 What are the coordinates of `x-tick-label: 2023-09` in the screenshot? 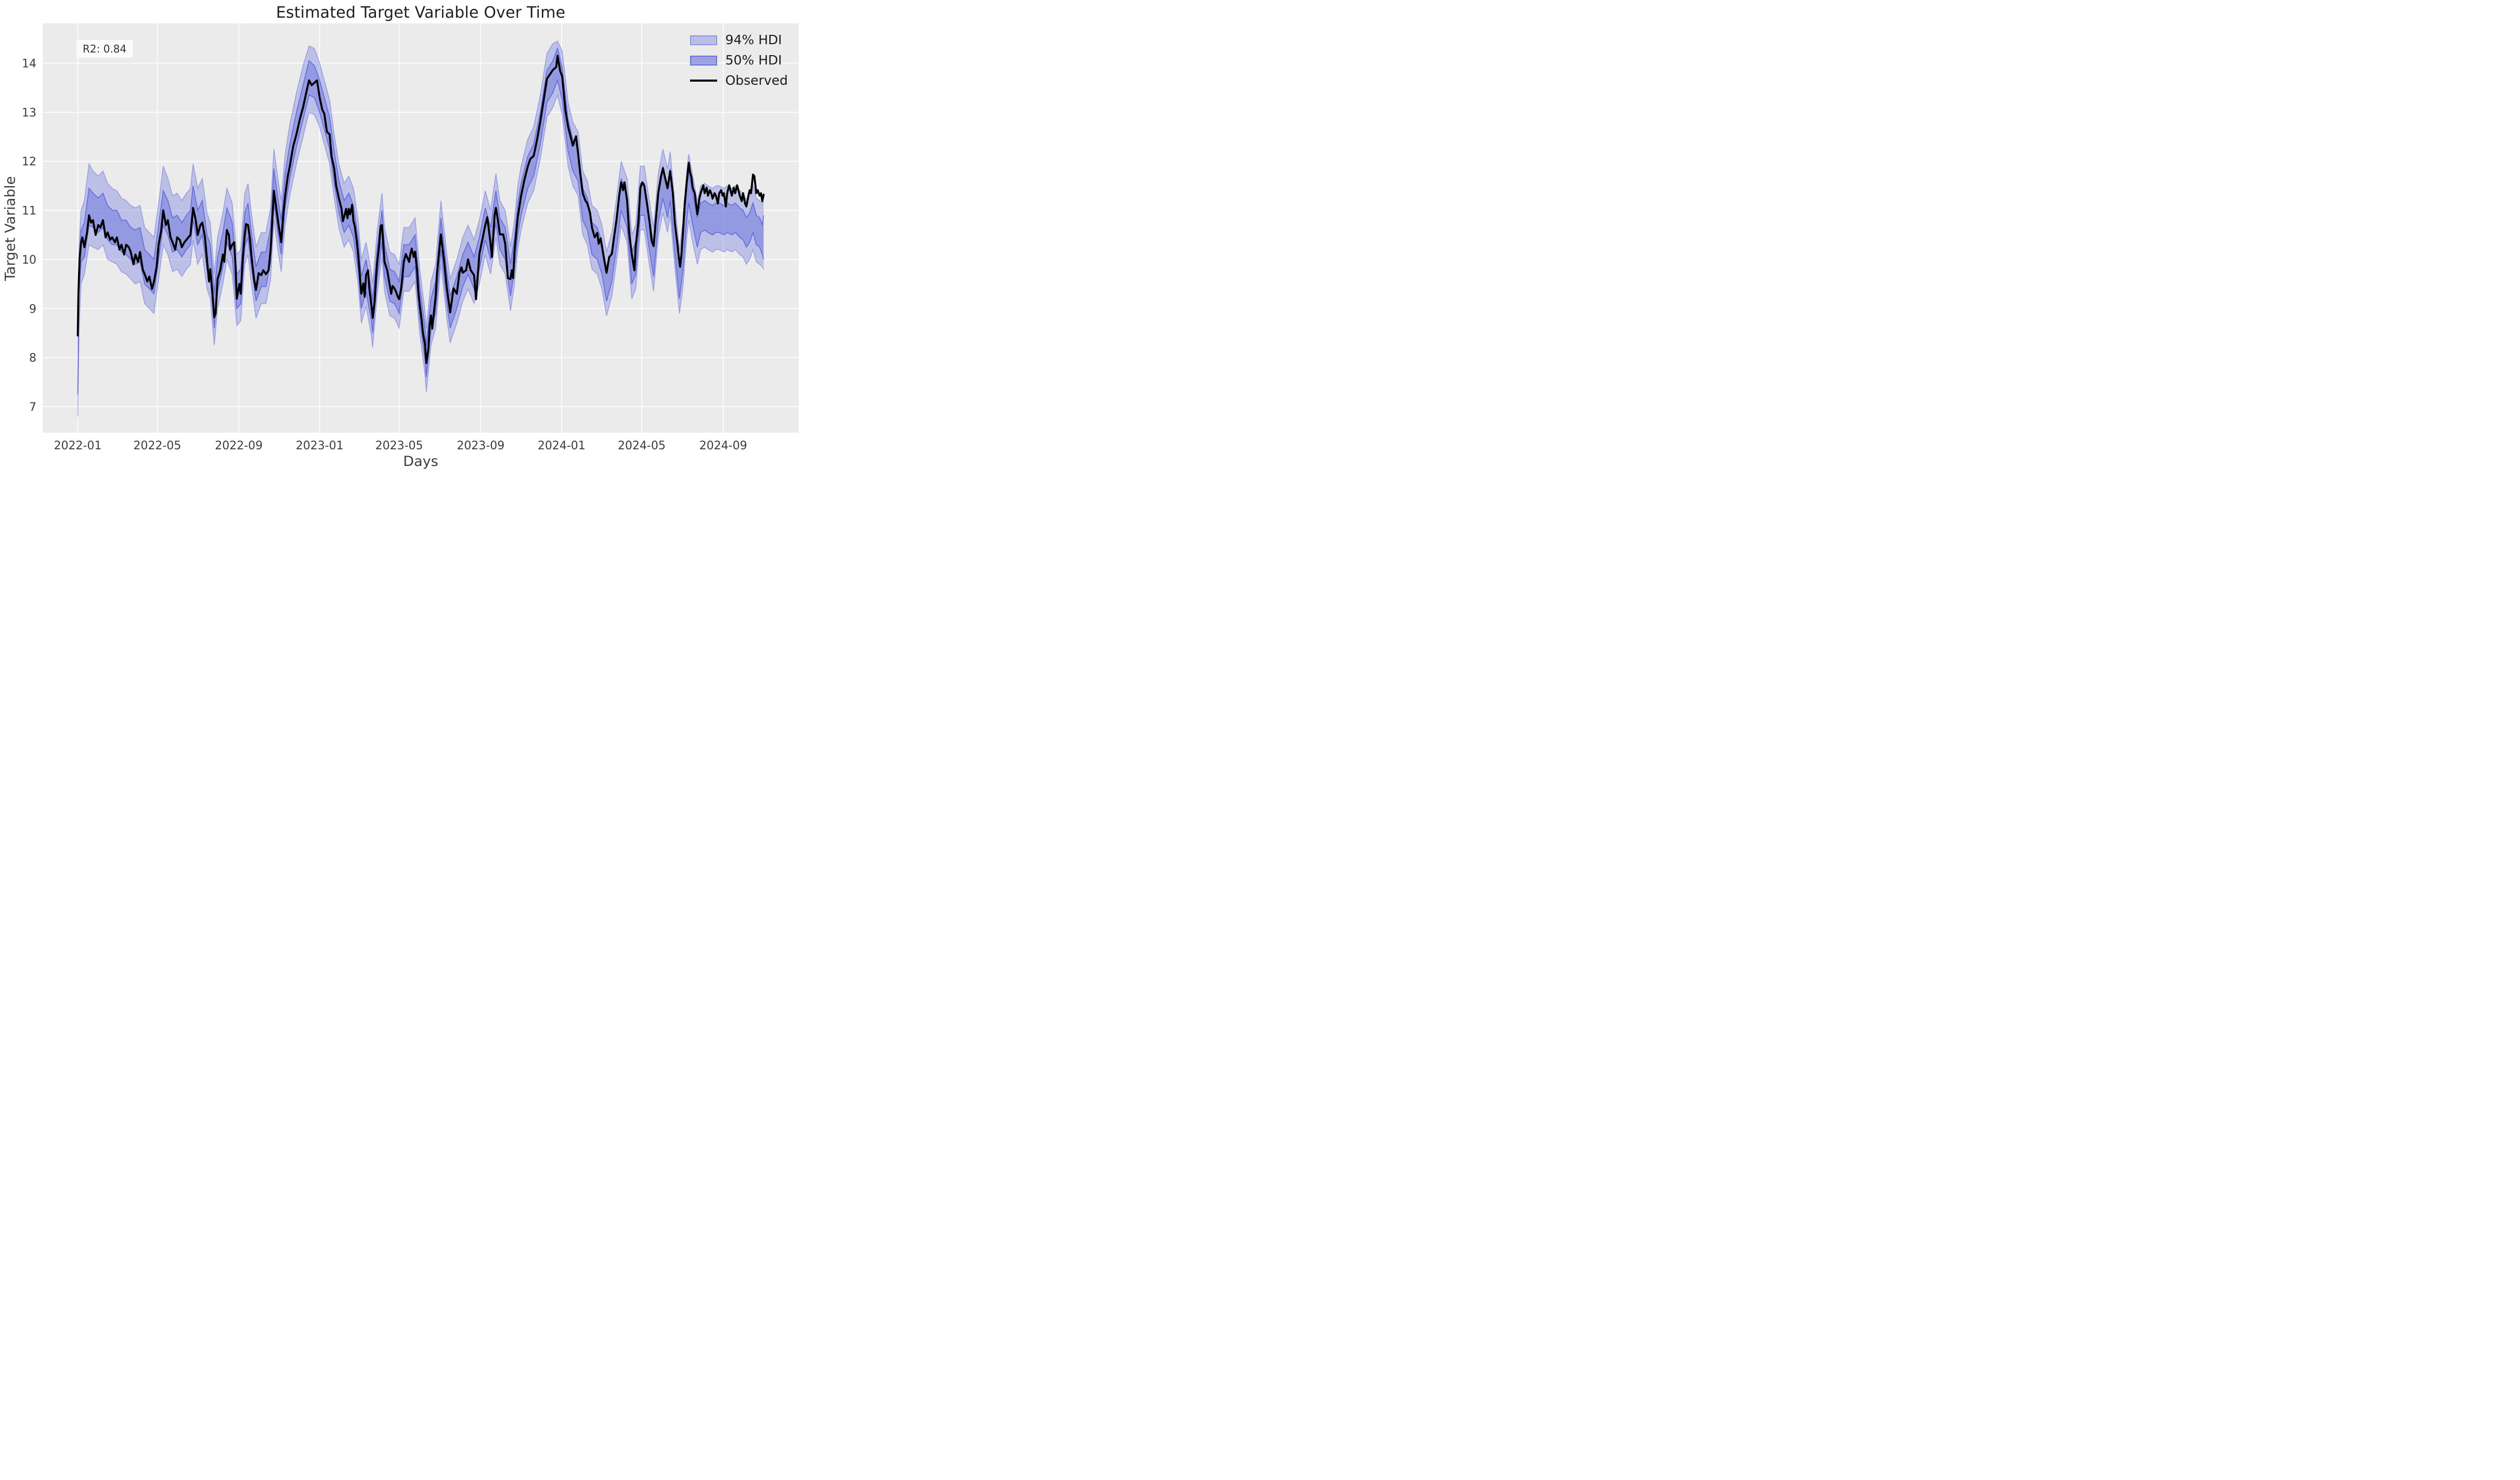 It's located at (480, 445).